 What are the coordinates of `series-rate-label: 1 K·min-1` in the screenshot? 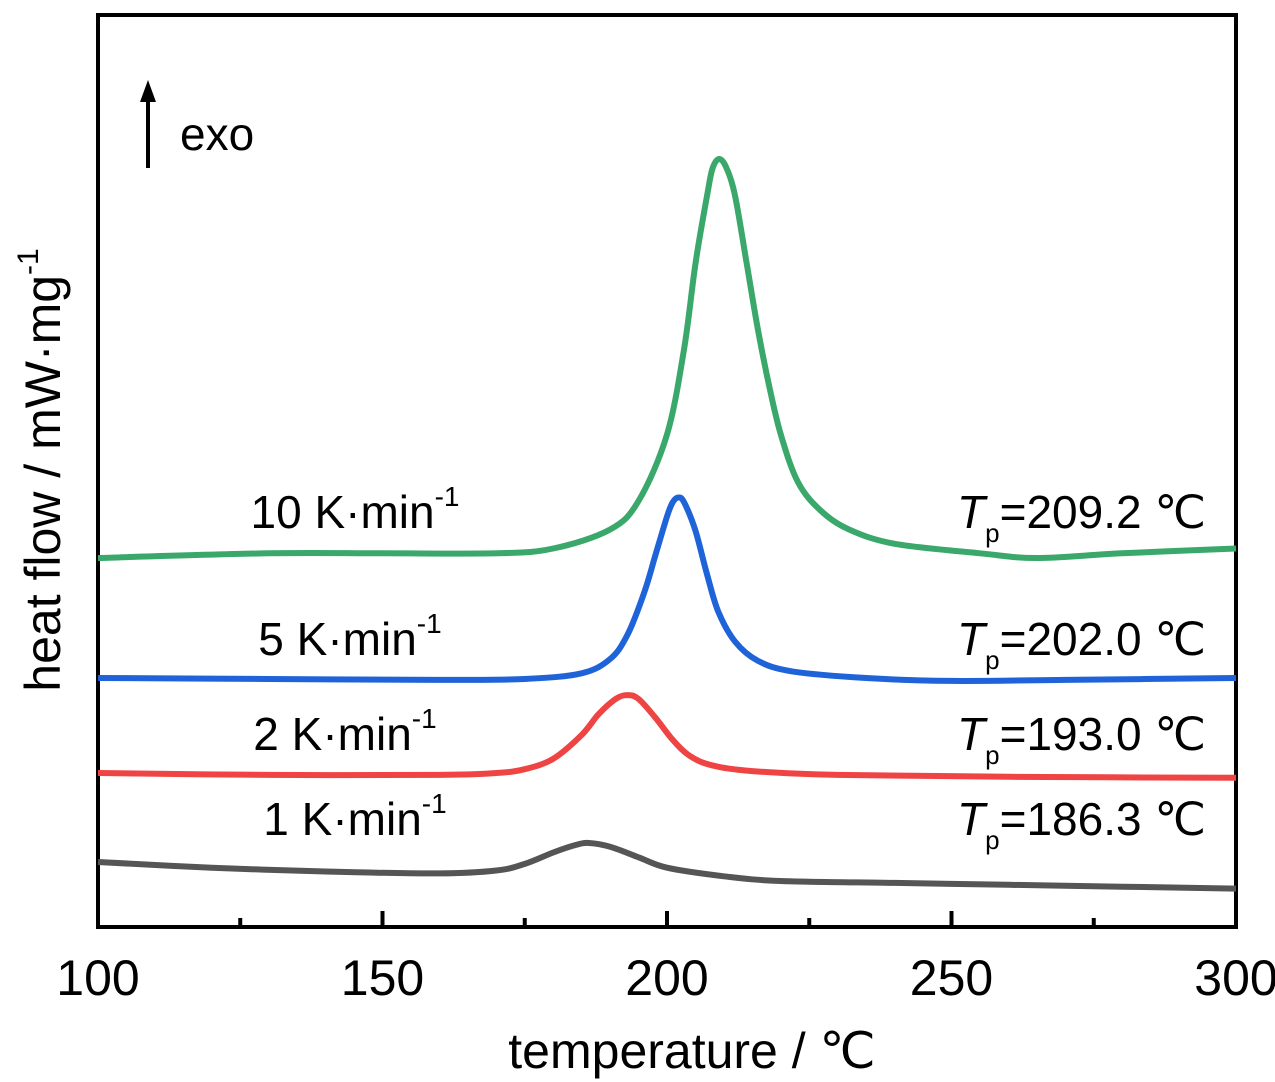 It's located at (354, 816).